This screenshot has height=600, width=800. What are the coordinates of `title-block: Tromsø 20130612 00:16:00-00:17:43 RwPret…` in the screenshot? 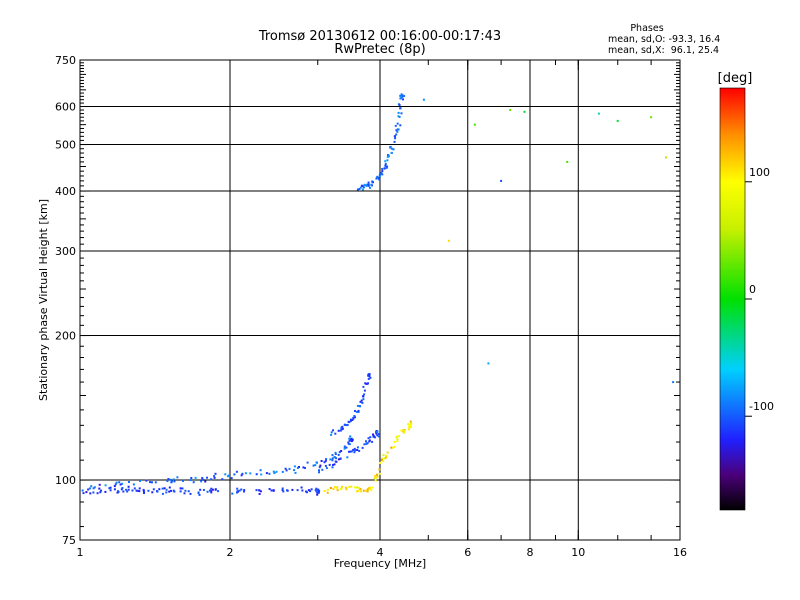 It's located at (379, 43).